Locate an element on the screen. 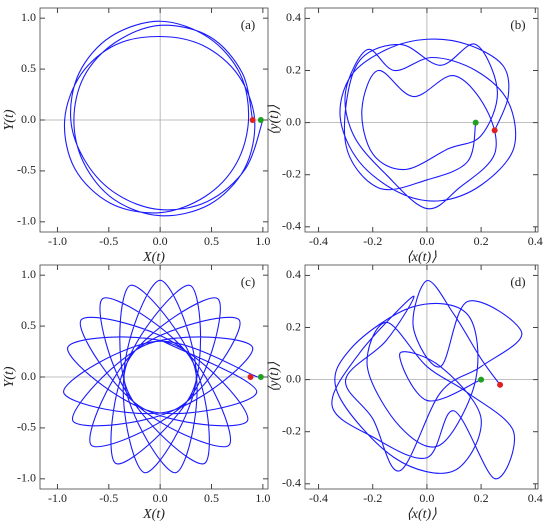  panel-label: (c) is located at coordinates (248, 281).